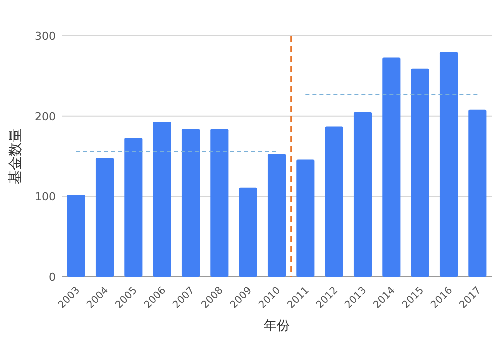  What do you see at coordinates (45, 117) in the screenshot?
I see `y-tick-label: 200` at bounding box center [45, 117].